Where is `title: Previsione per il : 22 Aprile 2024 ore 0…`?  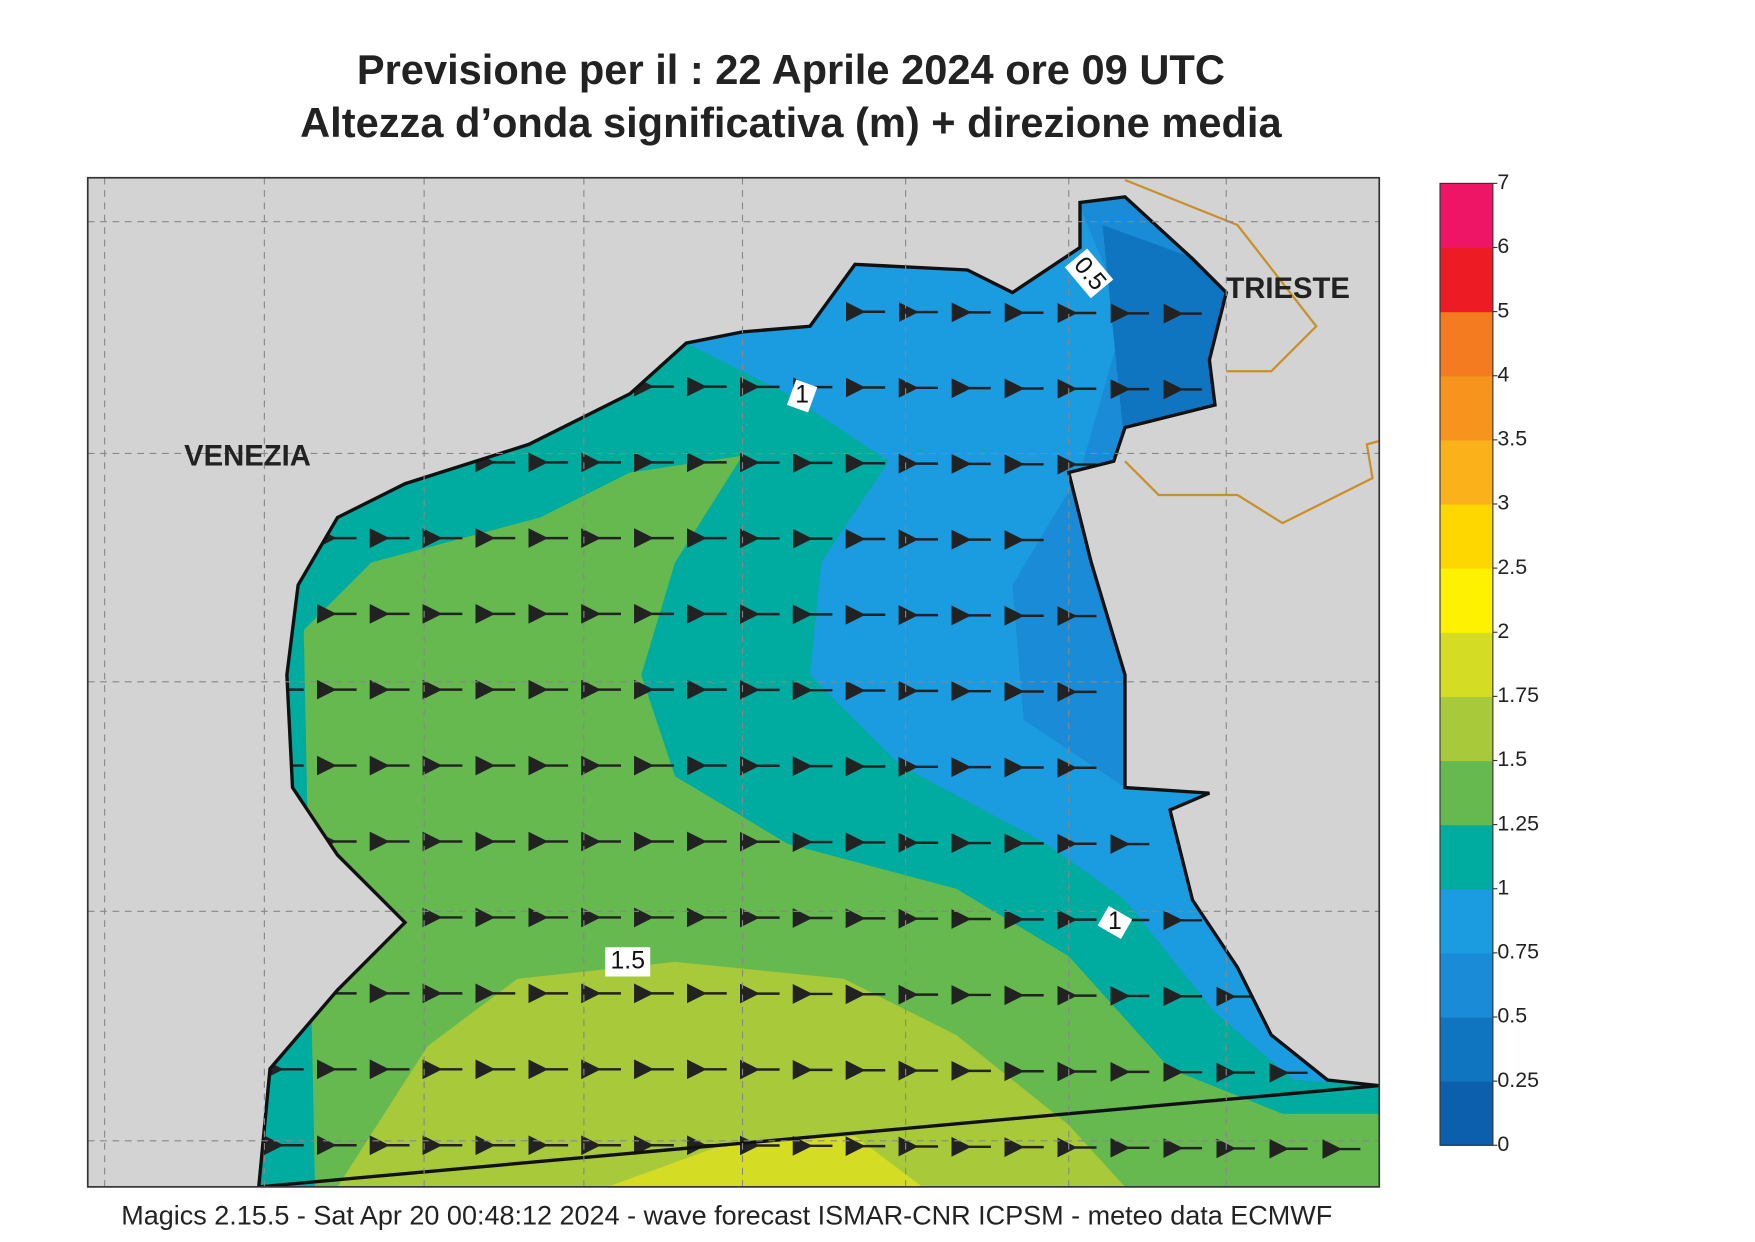
title: Previsione per il : 22 Aprile 2024 ore 0… is located at coordinates (791, 69).